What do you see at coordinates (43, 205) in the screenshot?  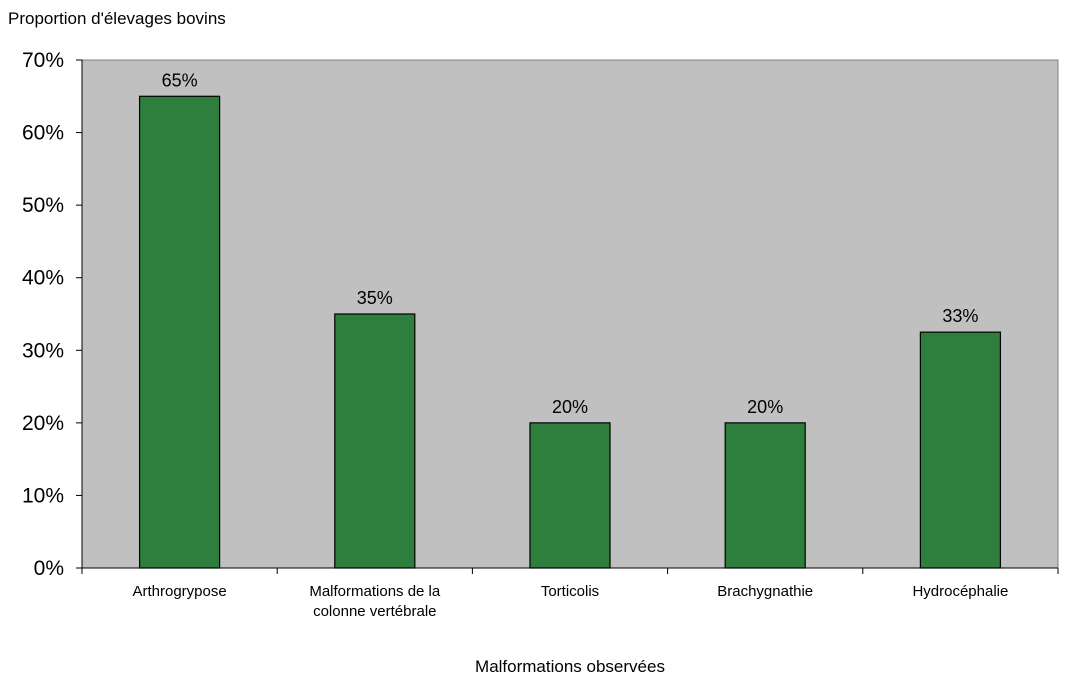 I see `y-tick-label: 50%` at bounding box center [43, 205].